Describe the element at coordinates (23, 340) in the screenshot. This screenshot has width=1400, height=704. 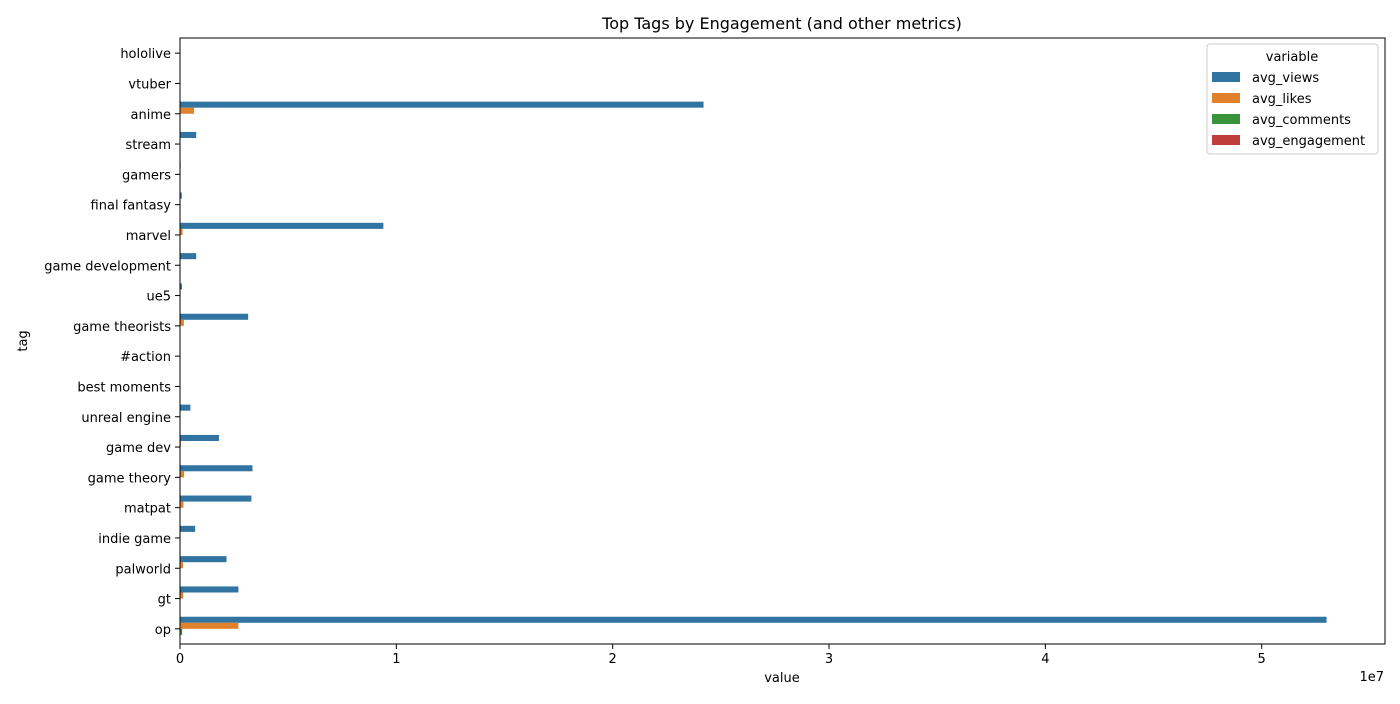
I see `y-axis-label: tag` at that location.